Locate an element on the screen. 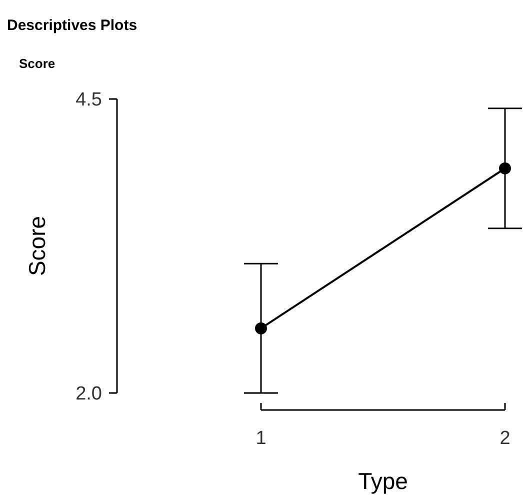  chart-subtitle: Score is located at coordinates (37, 63).